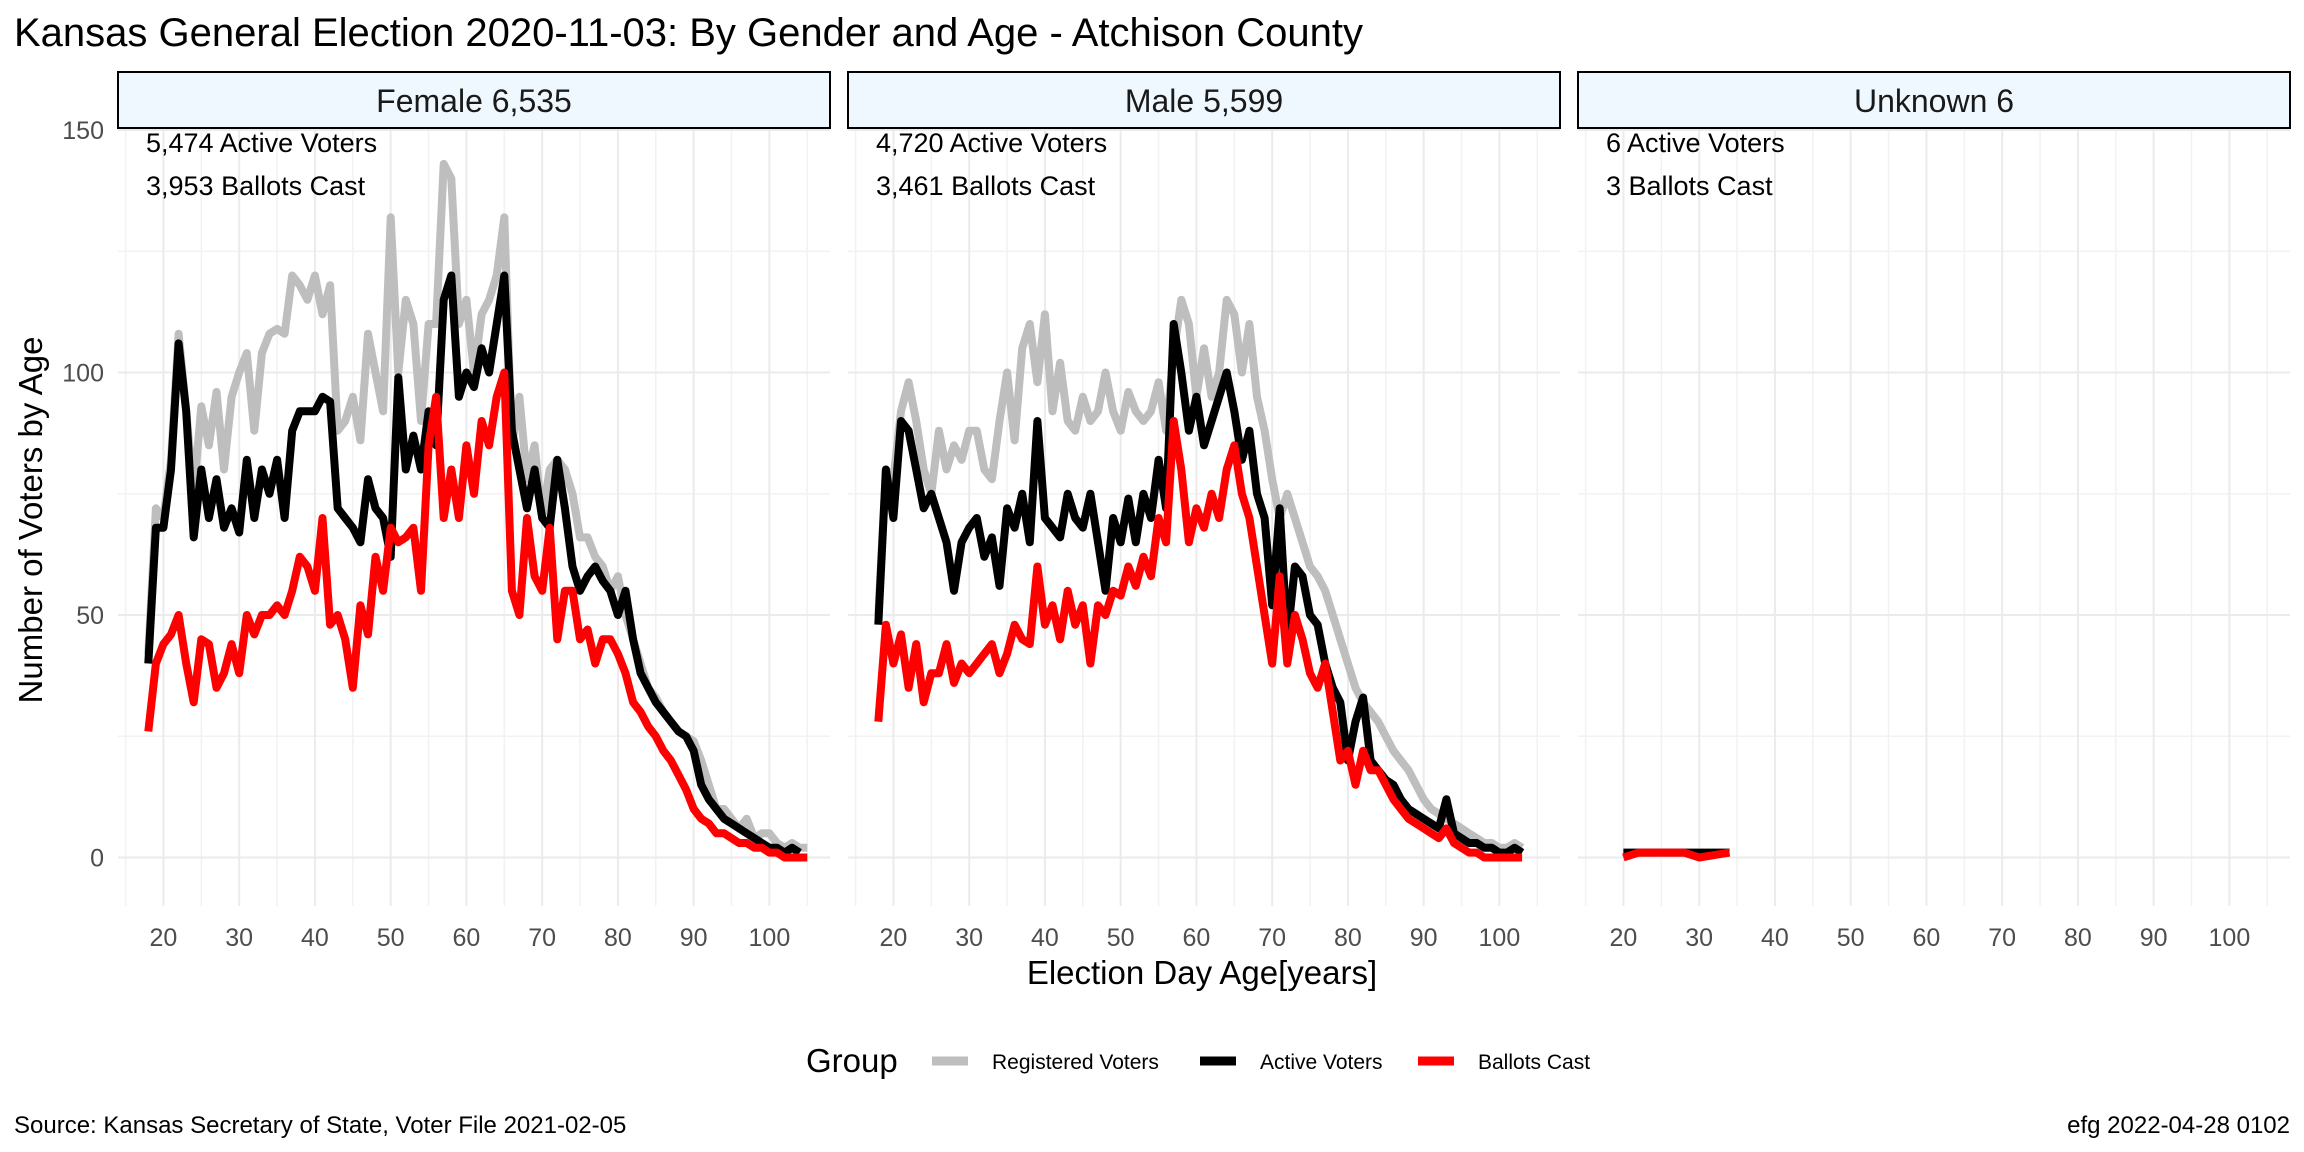  I want to click on y-tick-label: 50, so click(90, 616).